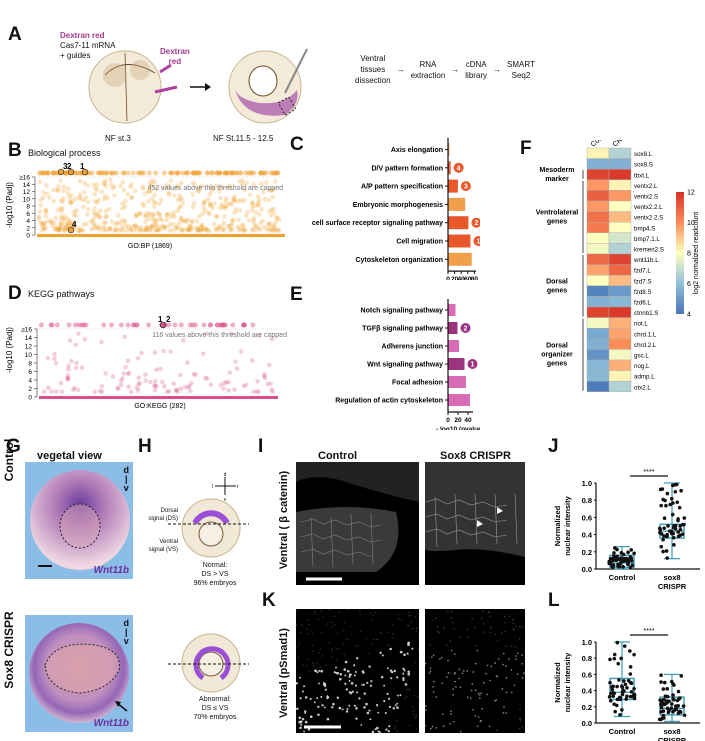 The image size is (705, 741). What do you see at coordinates (338, 456) in the screenshot?
I see `column-label-control: Control` at bounding box center [338, 456].